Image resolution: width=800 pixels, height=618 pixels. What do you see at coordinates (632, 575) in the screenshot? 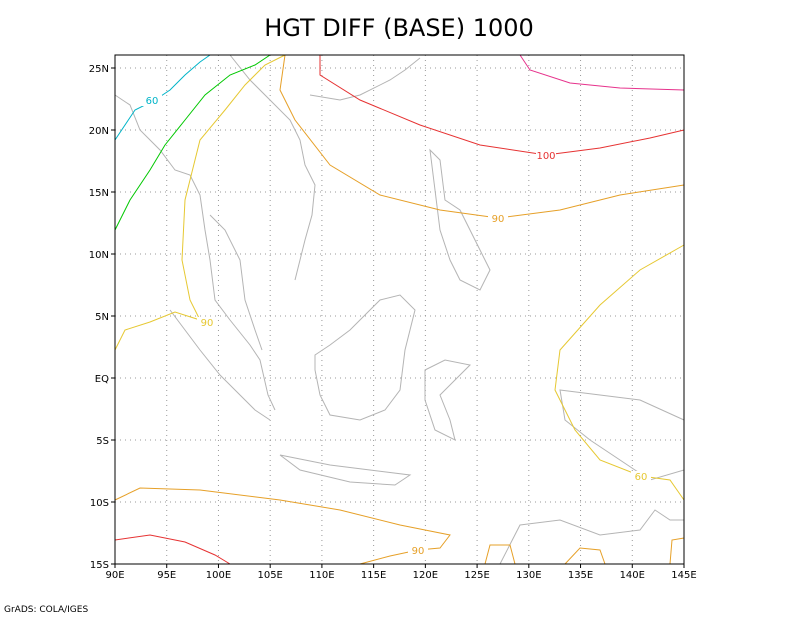
I see `x-tick-label: 140E` at bounding box center [632, 575].